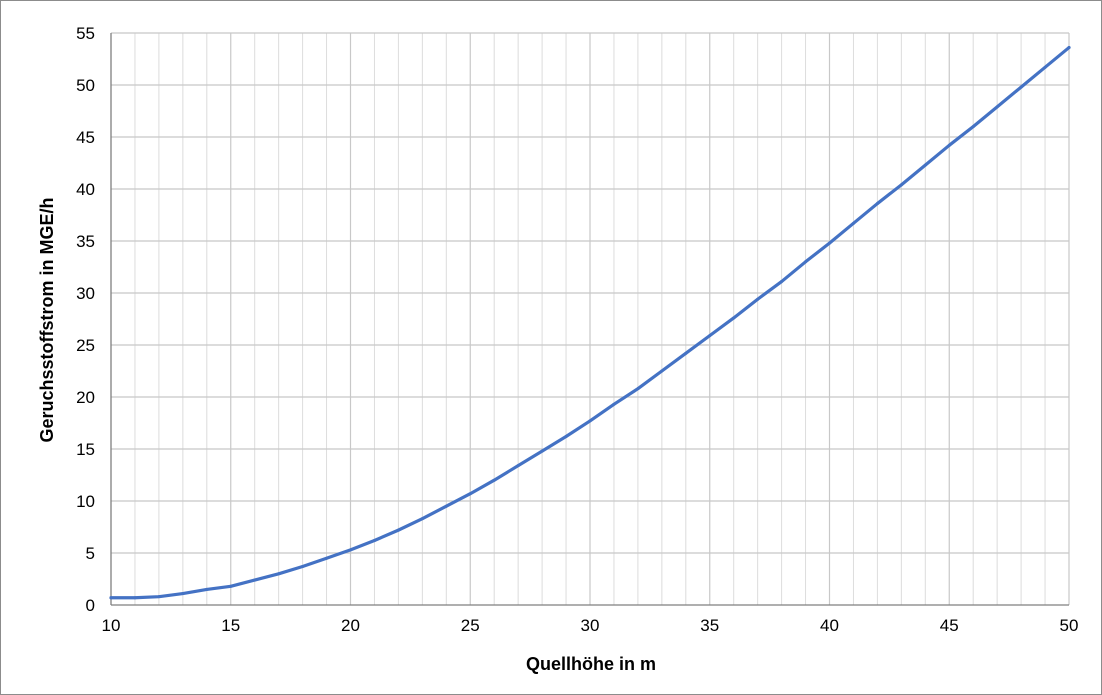 This screenshot has width=1102, height=695. I want to click on y-tick-label: 35, so click(85, 241).